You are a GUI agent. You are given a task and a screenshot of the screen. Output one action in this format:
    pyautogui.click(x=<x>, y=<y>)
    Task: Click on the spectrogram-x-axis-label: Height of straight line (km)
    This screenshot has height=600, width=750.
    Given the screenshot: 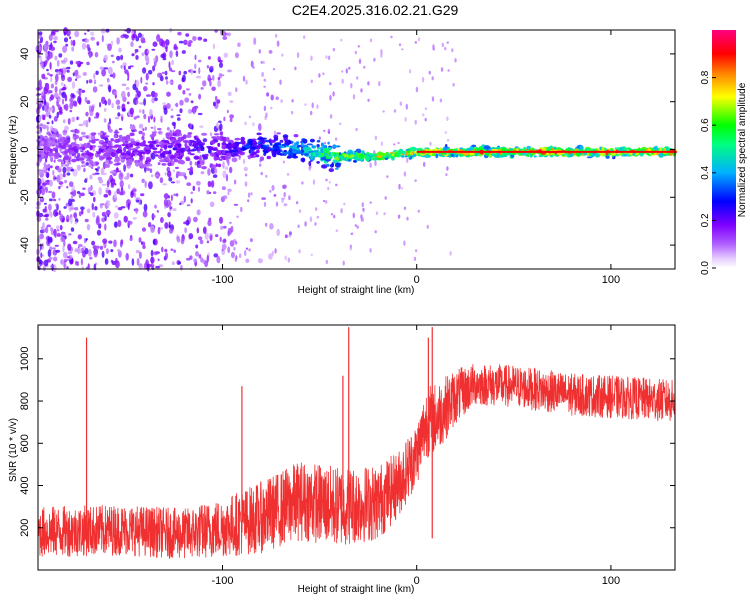 What is the action you would take?
    pyautogui.click(x=356, y=290)
    